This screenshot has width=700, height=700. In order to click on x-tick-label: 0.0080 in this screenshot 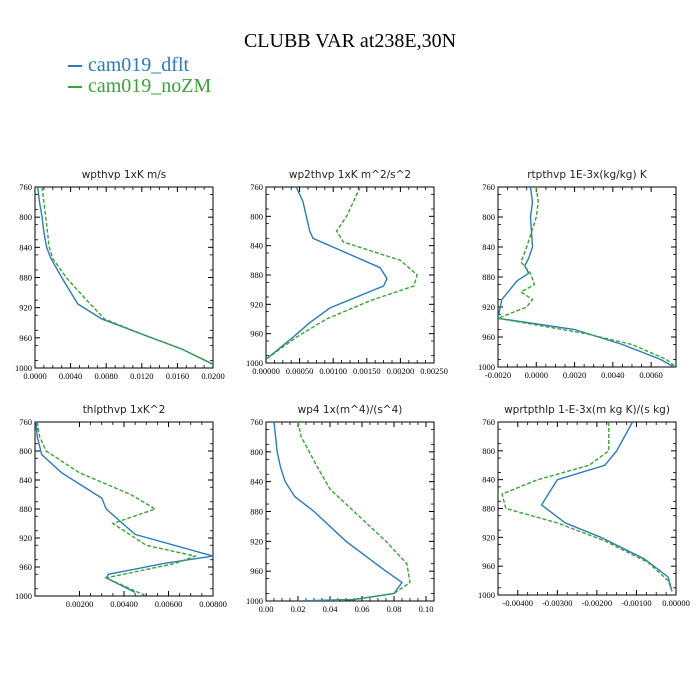, I will do `click(106, 376)`.